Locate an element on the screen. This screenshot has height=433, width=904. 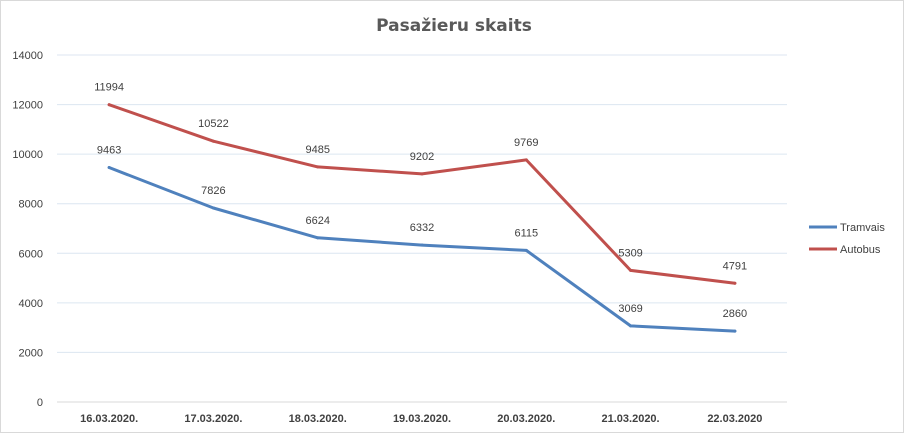
data-label: 3069 is located at coordinates (630, 309).